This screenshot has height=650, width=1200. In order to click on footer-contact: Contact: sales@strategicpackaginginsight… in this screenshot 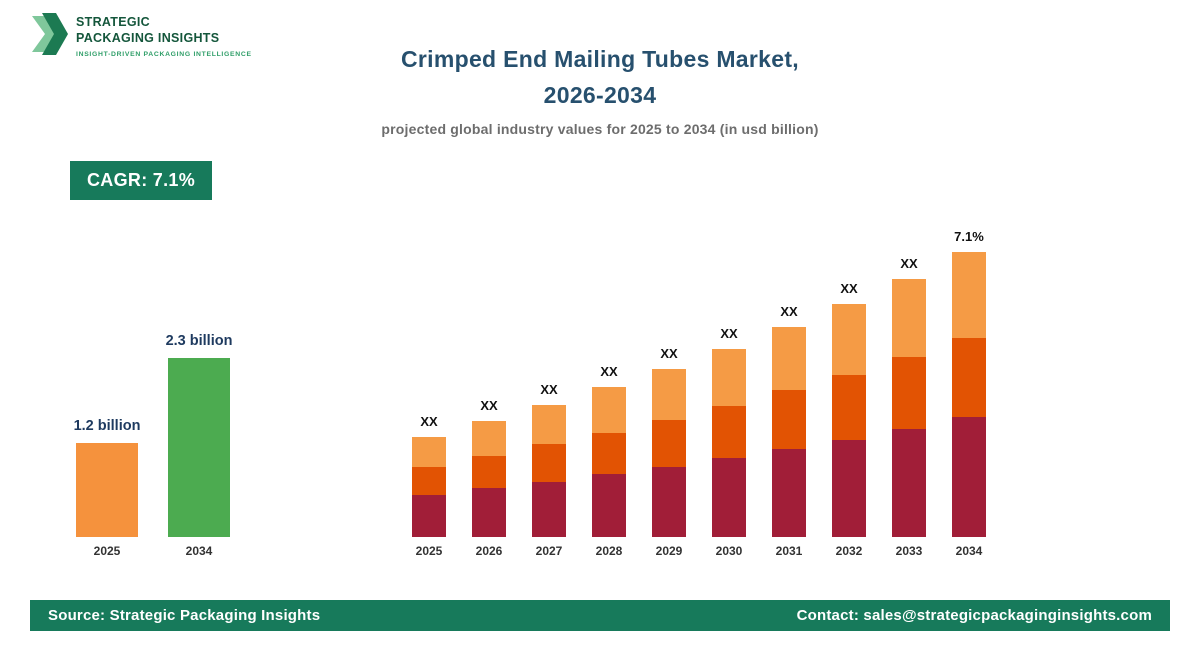, I will do `click(974, 615)`.